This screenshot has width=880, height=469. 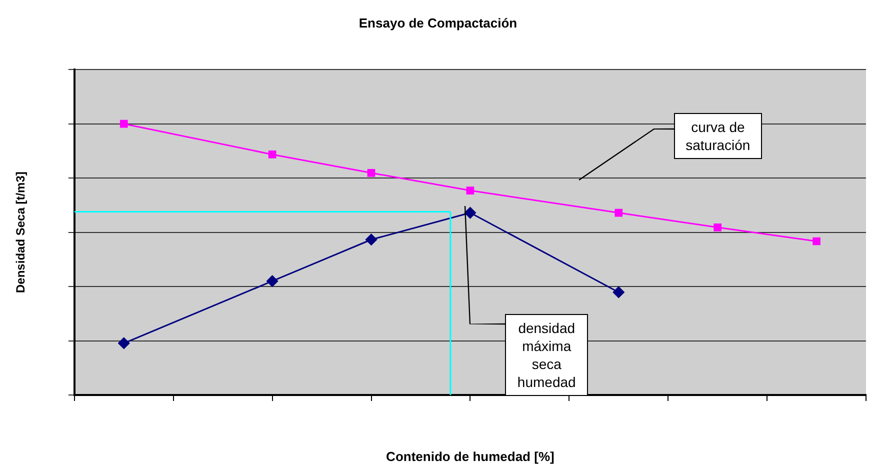 I want to click on annotation: curva de saturación, so click(x=718, y=136).